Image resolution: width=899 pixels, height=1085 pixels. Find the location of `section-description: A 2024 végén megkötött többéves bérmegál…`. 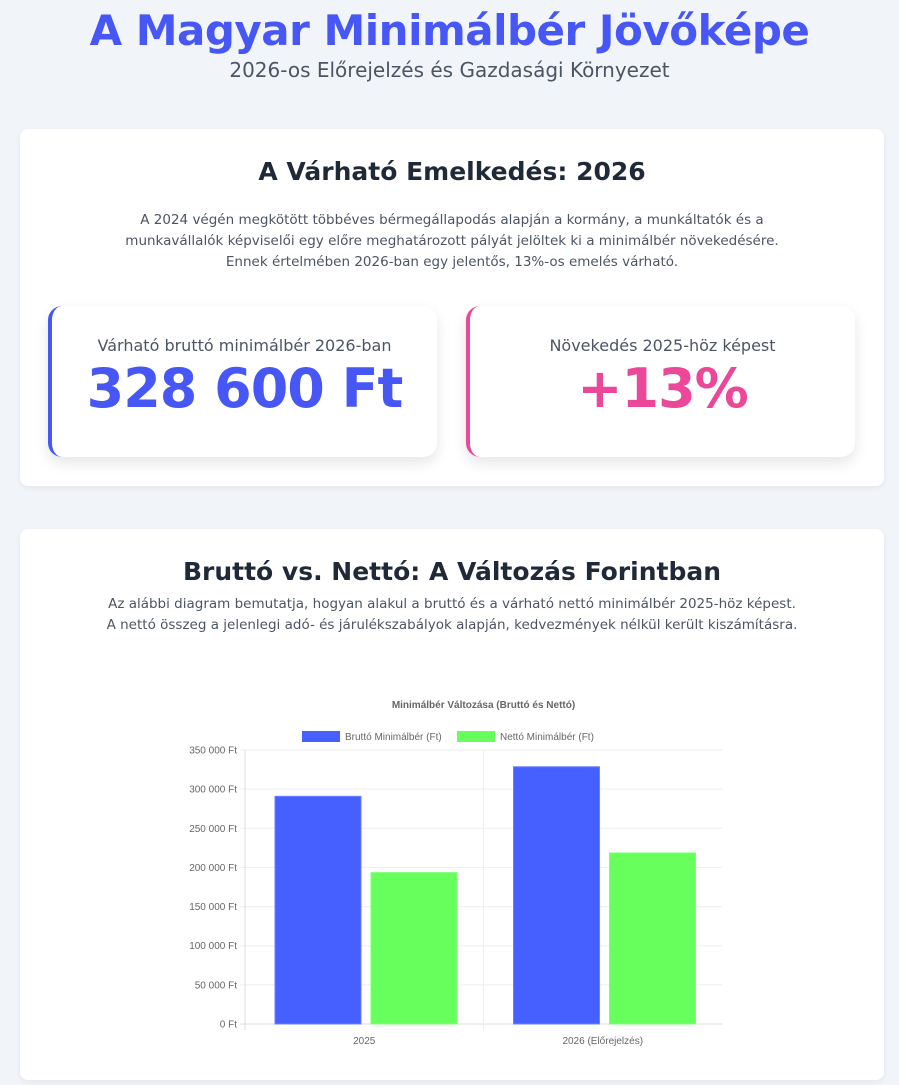

section-description: A 2024 végén megkötött többéves bérmegál… is located at coordinates (452, 241).